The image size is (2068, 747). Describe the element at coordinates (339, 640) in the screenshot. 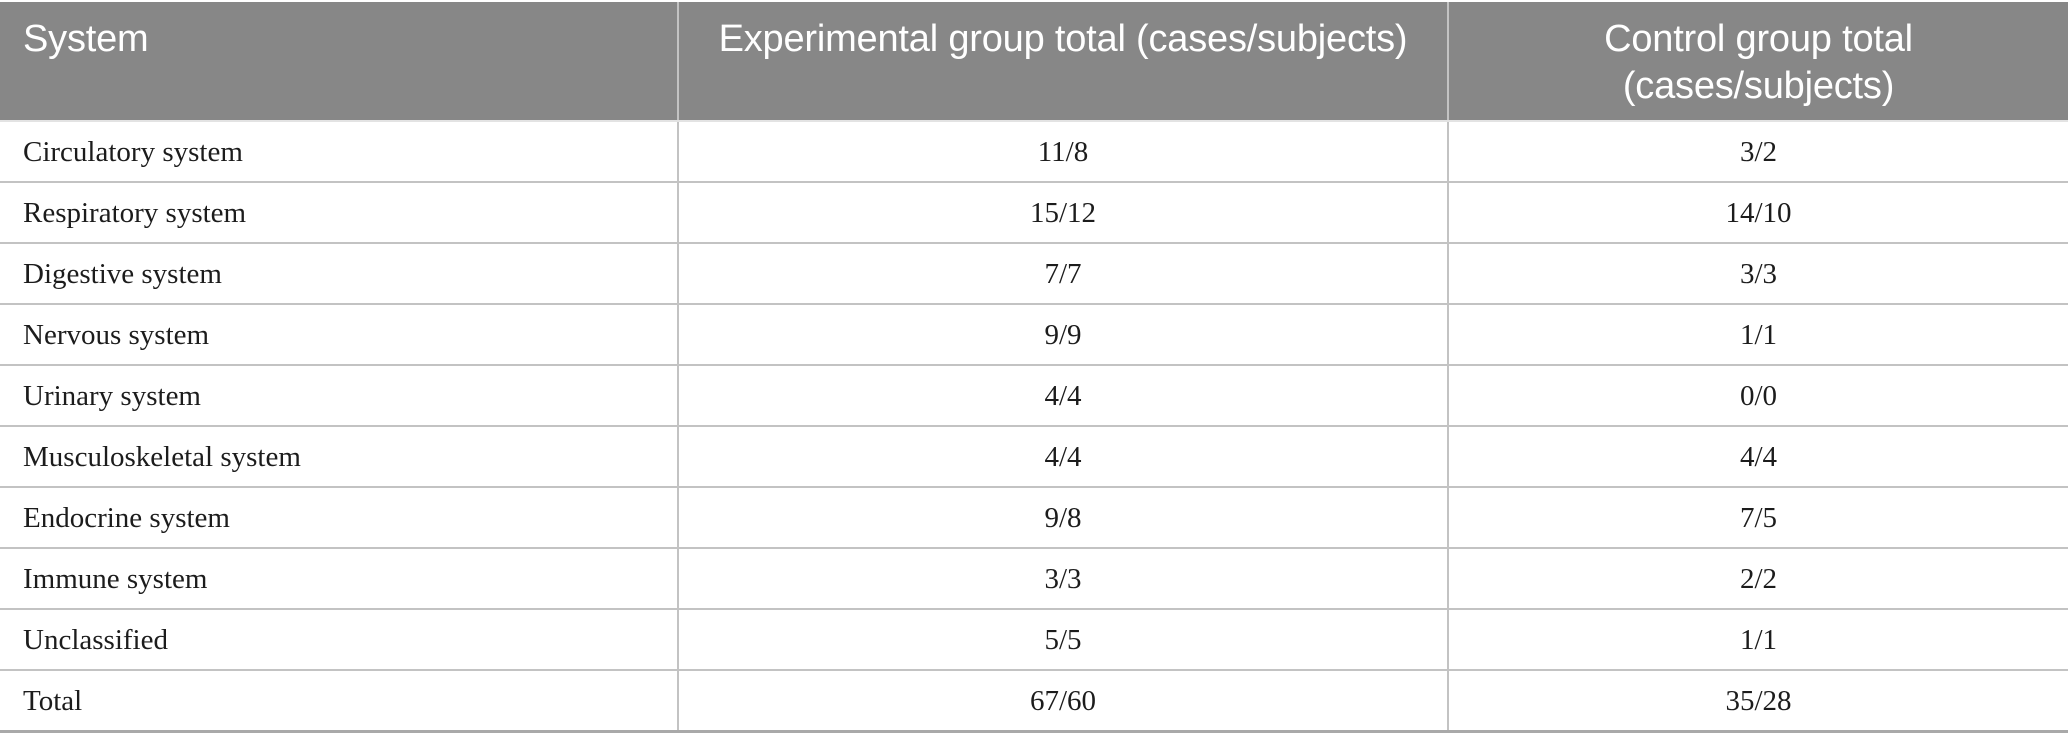

I see `system-cell: Unclassified` at that location.